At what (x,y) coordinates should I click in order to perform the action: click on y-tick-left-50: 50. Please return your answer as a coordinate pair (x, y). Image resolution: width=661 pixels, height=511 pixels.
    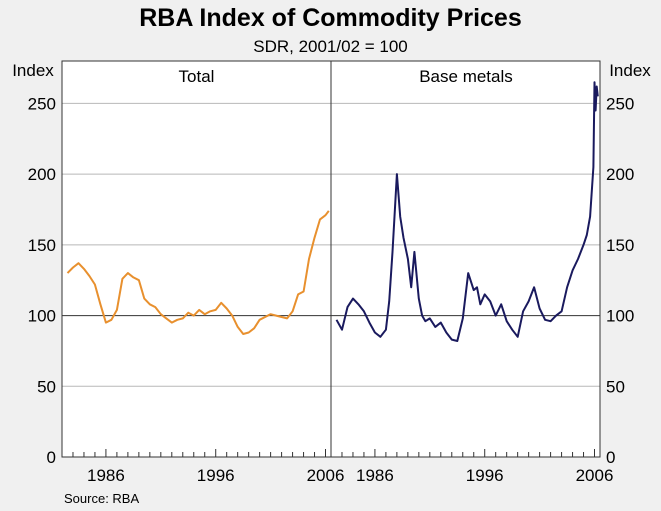
    Looking at the image, I should click on (46, 386).